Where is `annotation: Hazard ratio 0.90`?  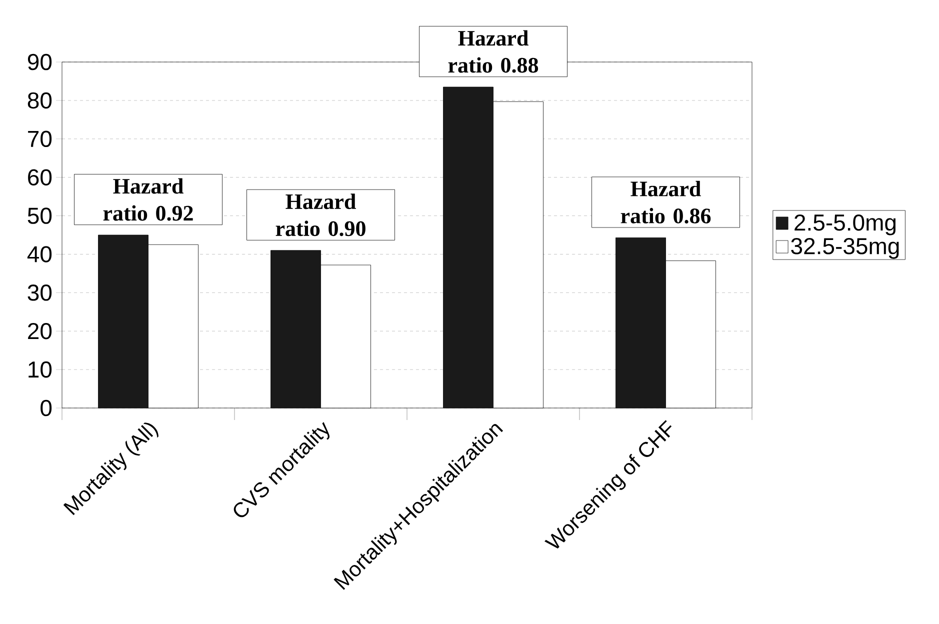
annotation: Hazard ratio 0.90 is located at coordinates (321, 215).